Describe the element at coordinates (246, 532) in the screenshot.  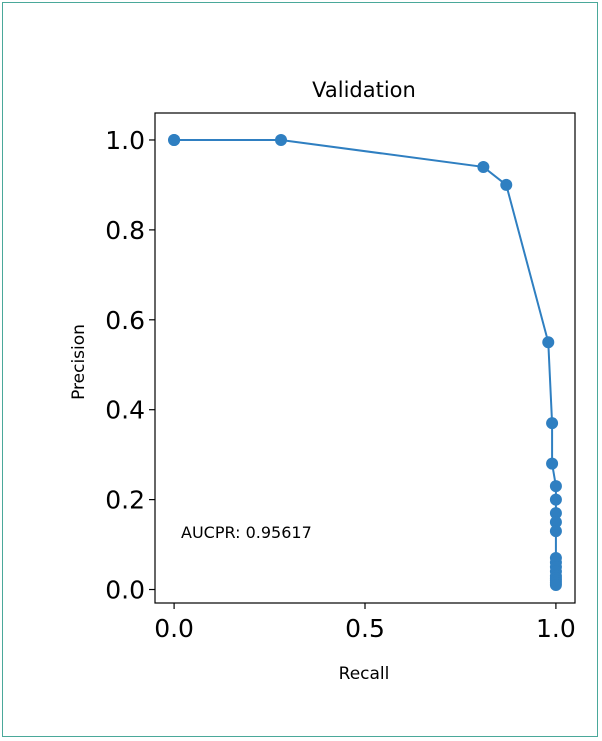
I see `aucpr-annotation: AUCPR: 0.95617` at that location.